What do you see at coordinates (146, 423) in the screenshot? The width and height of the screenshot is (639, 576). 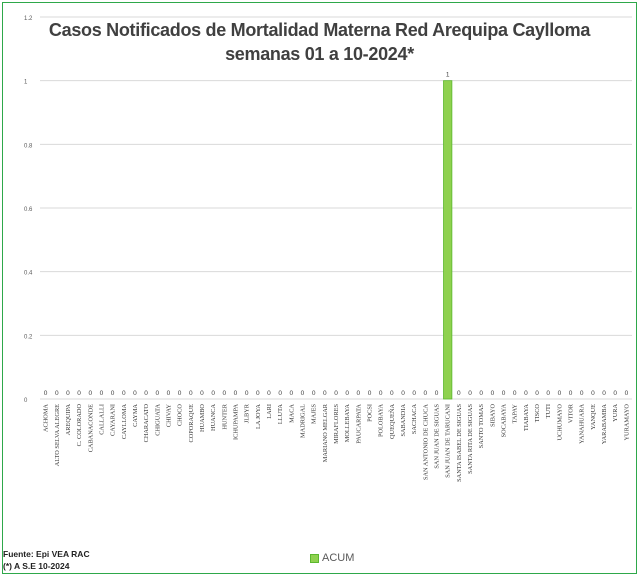 I see `x-tick-label: CHARACATO` at bounding box center [146, 423].